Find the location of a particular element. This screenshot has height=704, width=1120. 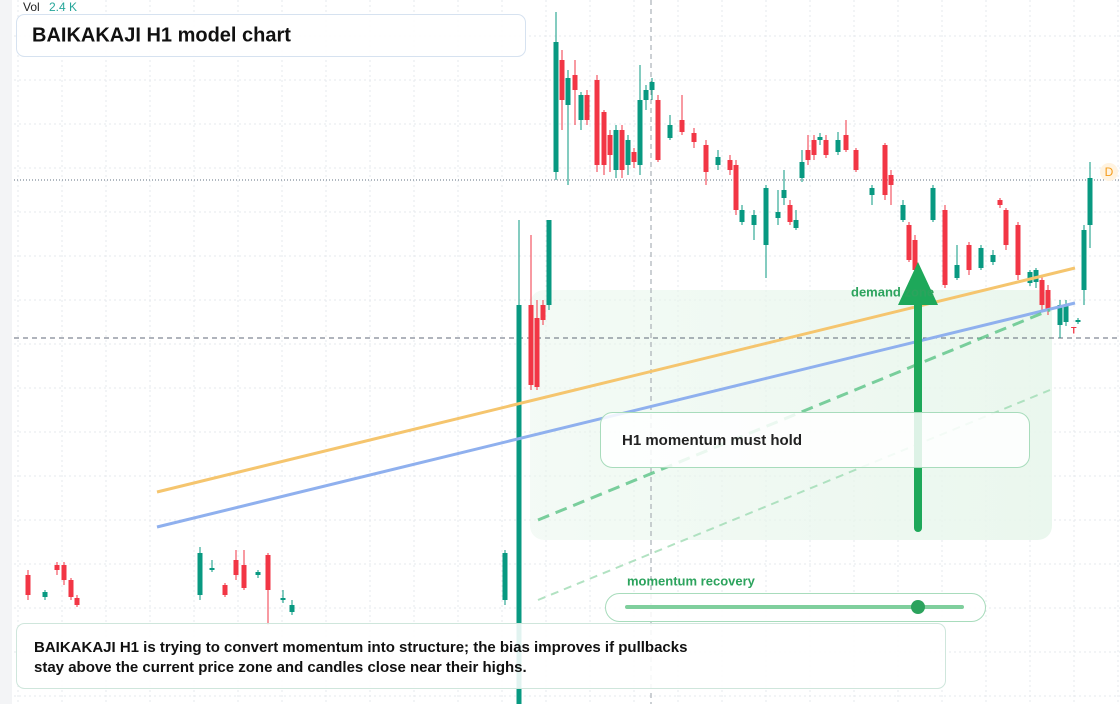

chart-title: BAIKAKAJI H1 model chart is located at coordinates (161, 35).